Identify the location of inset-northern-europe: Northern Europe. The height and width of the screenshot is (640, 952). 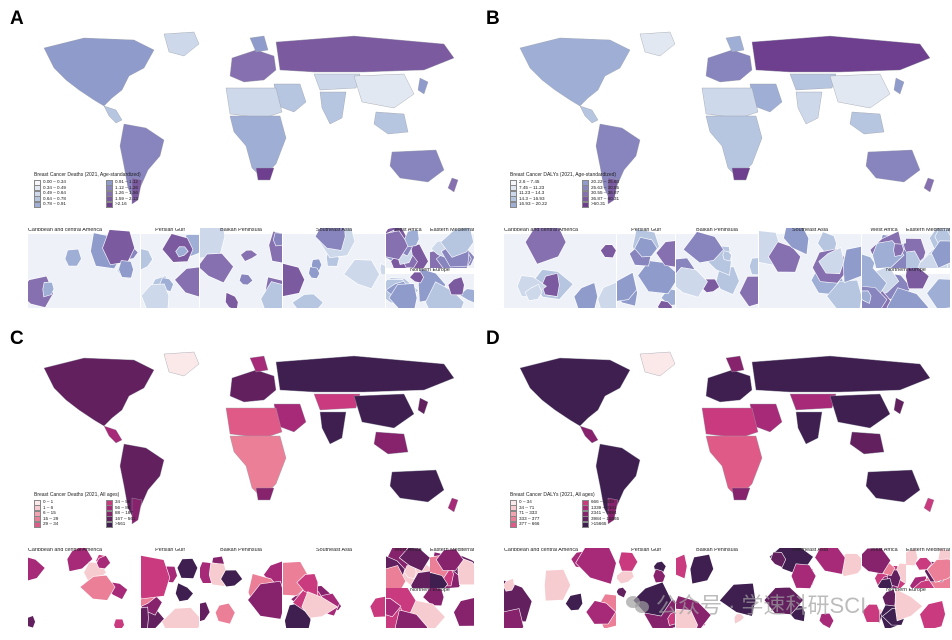
(430, 608).